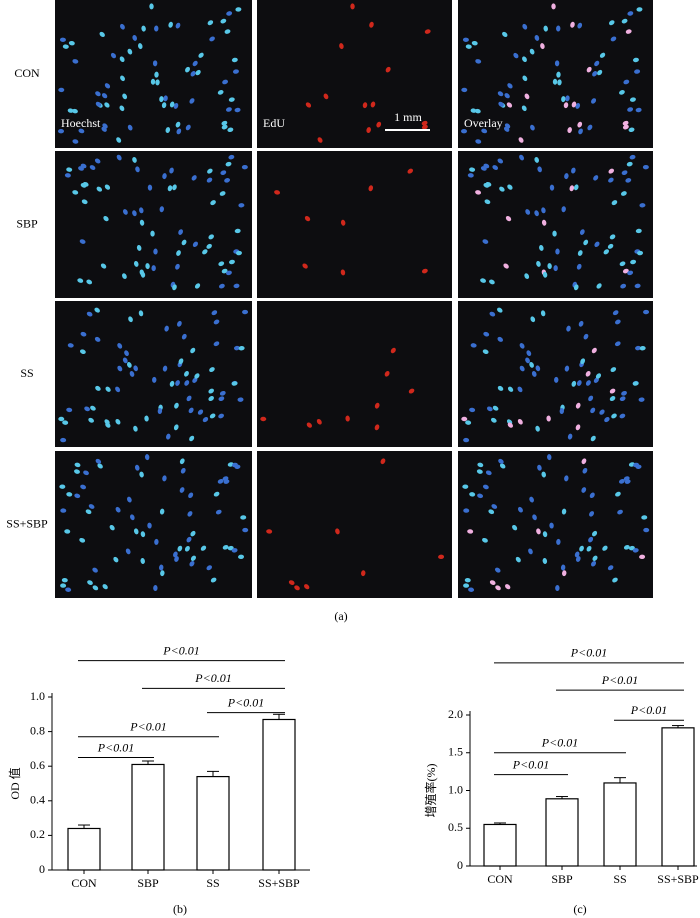 The image size is (700, 918). What do you see at coordinates (340, 616) in the screenshot?
I see `caption: (a)` at bounding box center [340, 616].